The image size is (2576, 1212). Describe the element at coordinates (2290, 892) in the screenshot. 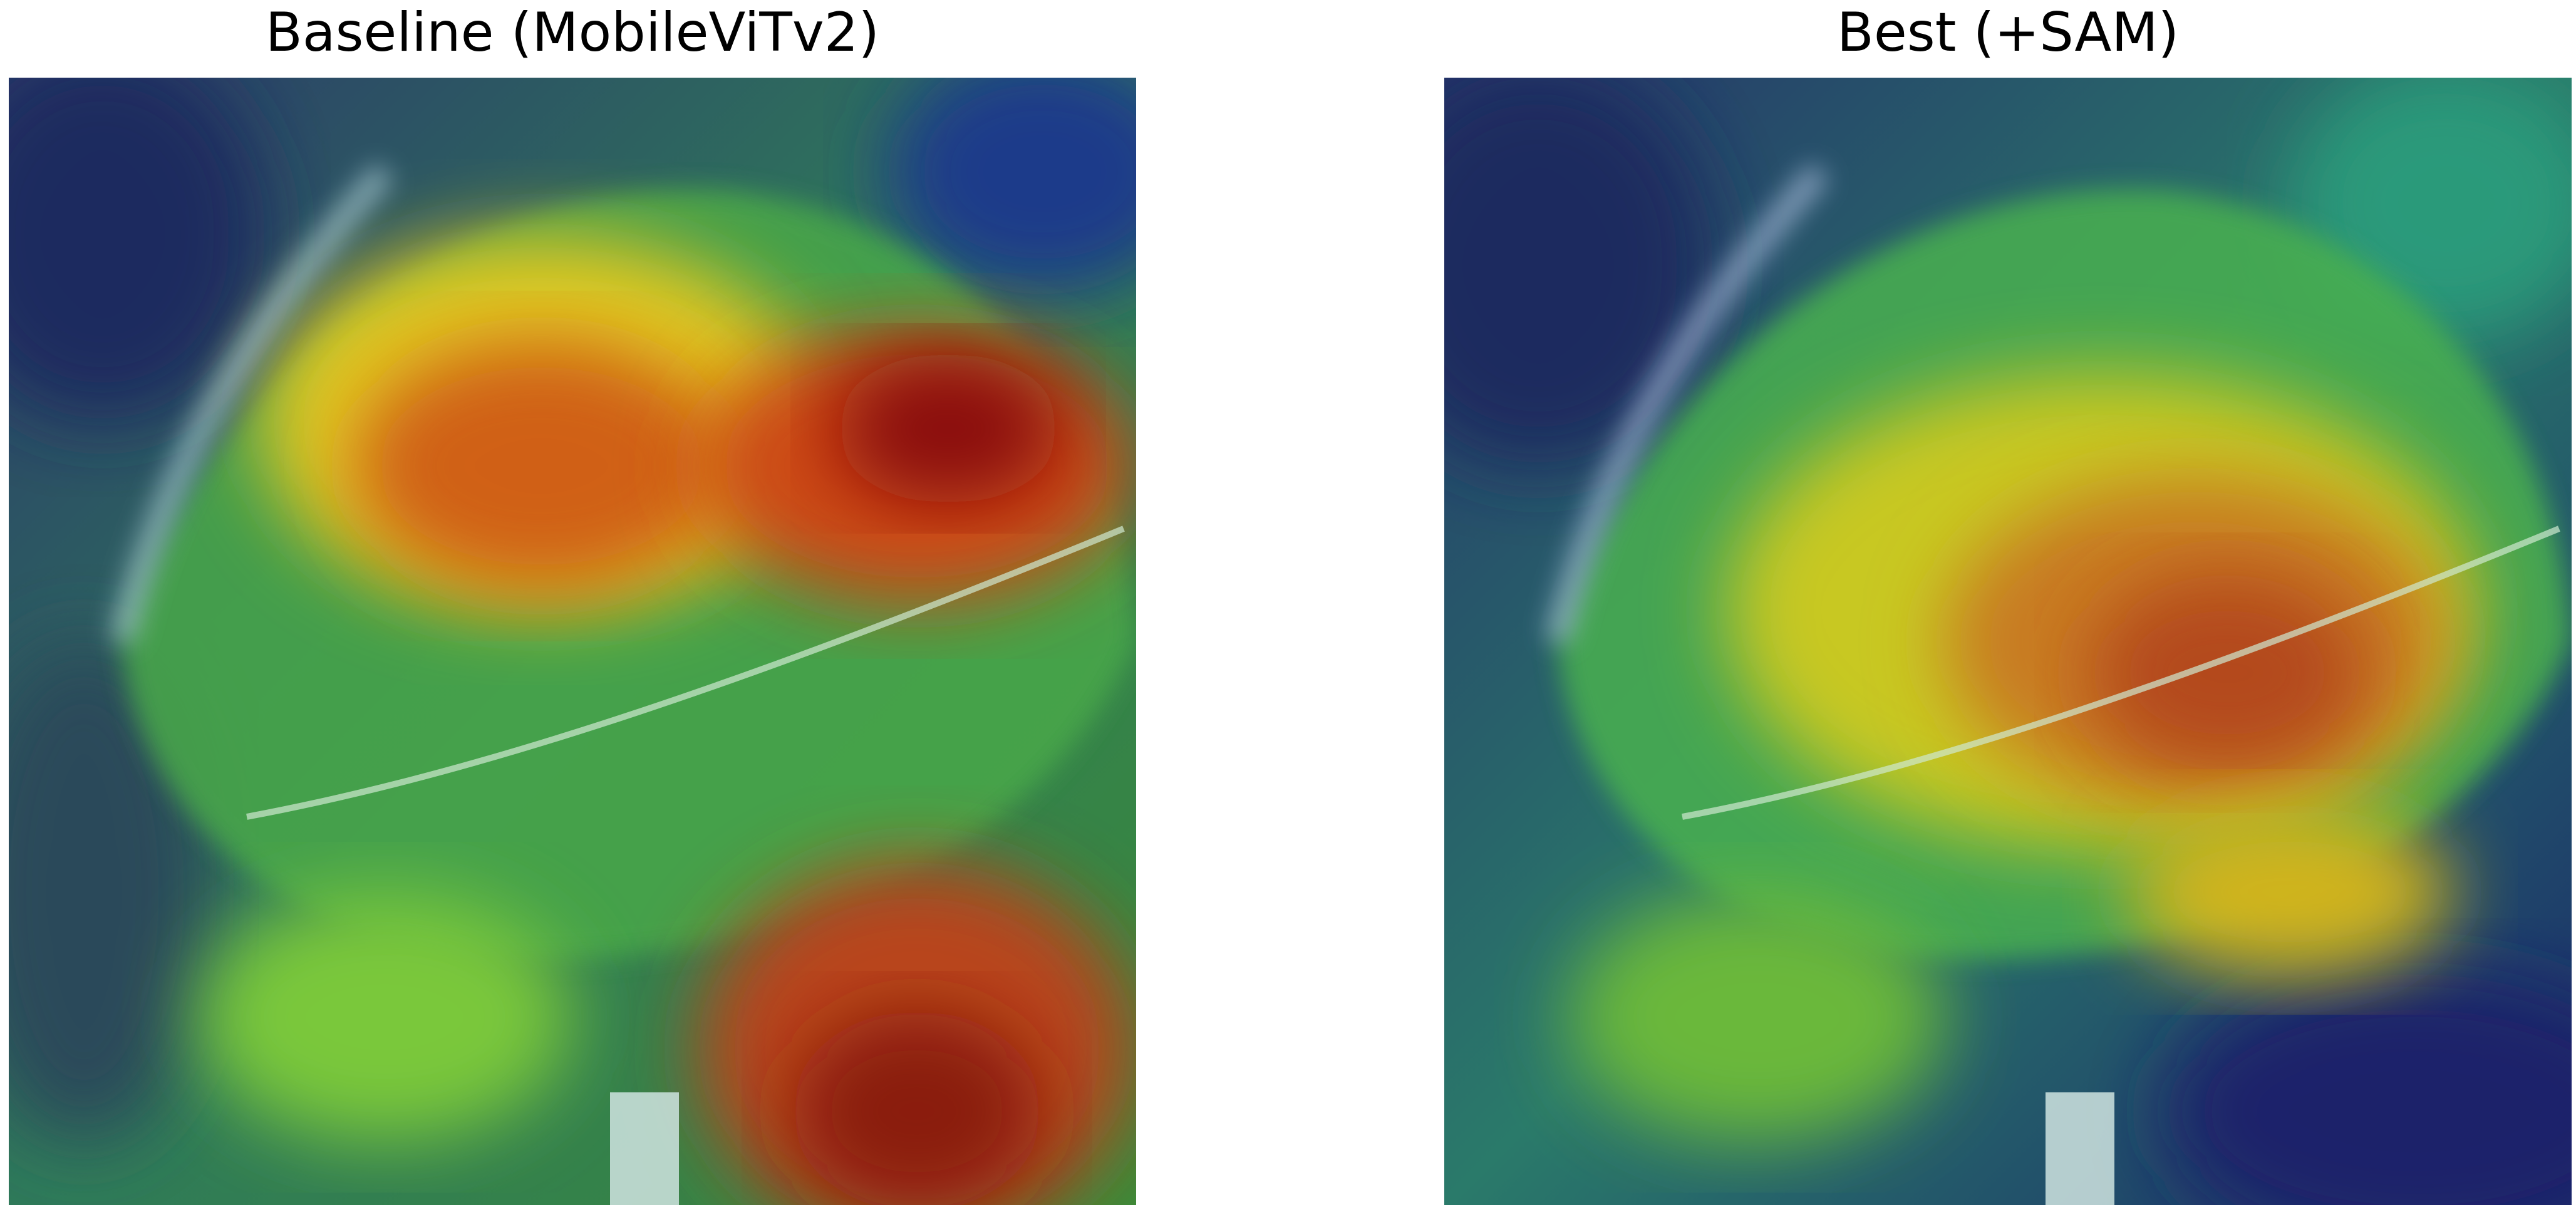

I see `warm-region` at that location.